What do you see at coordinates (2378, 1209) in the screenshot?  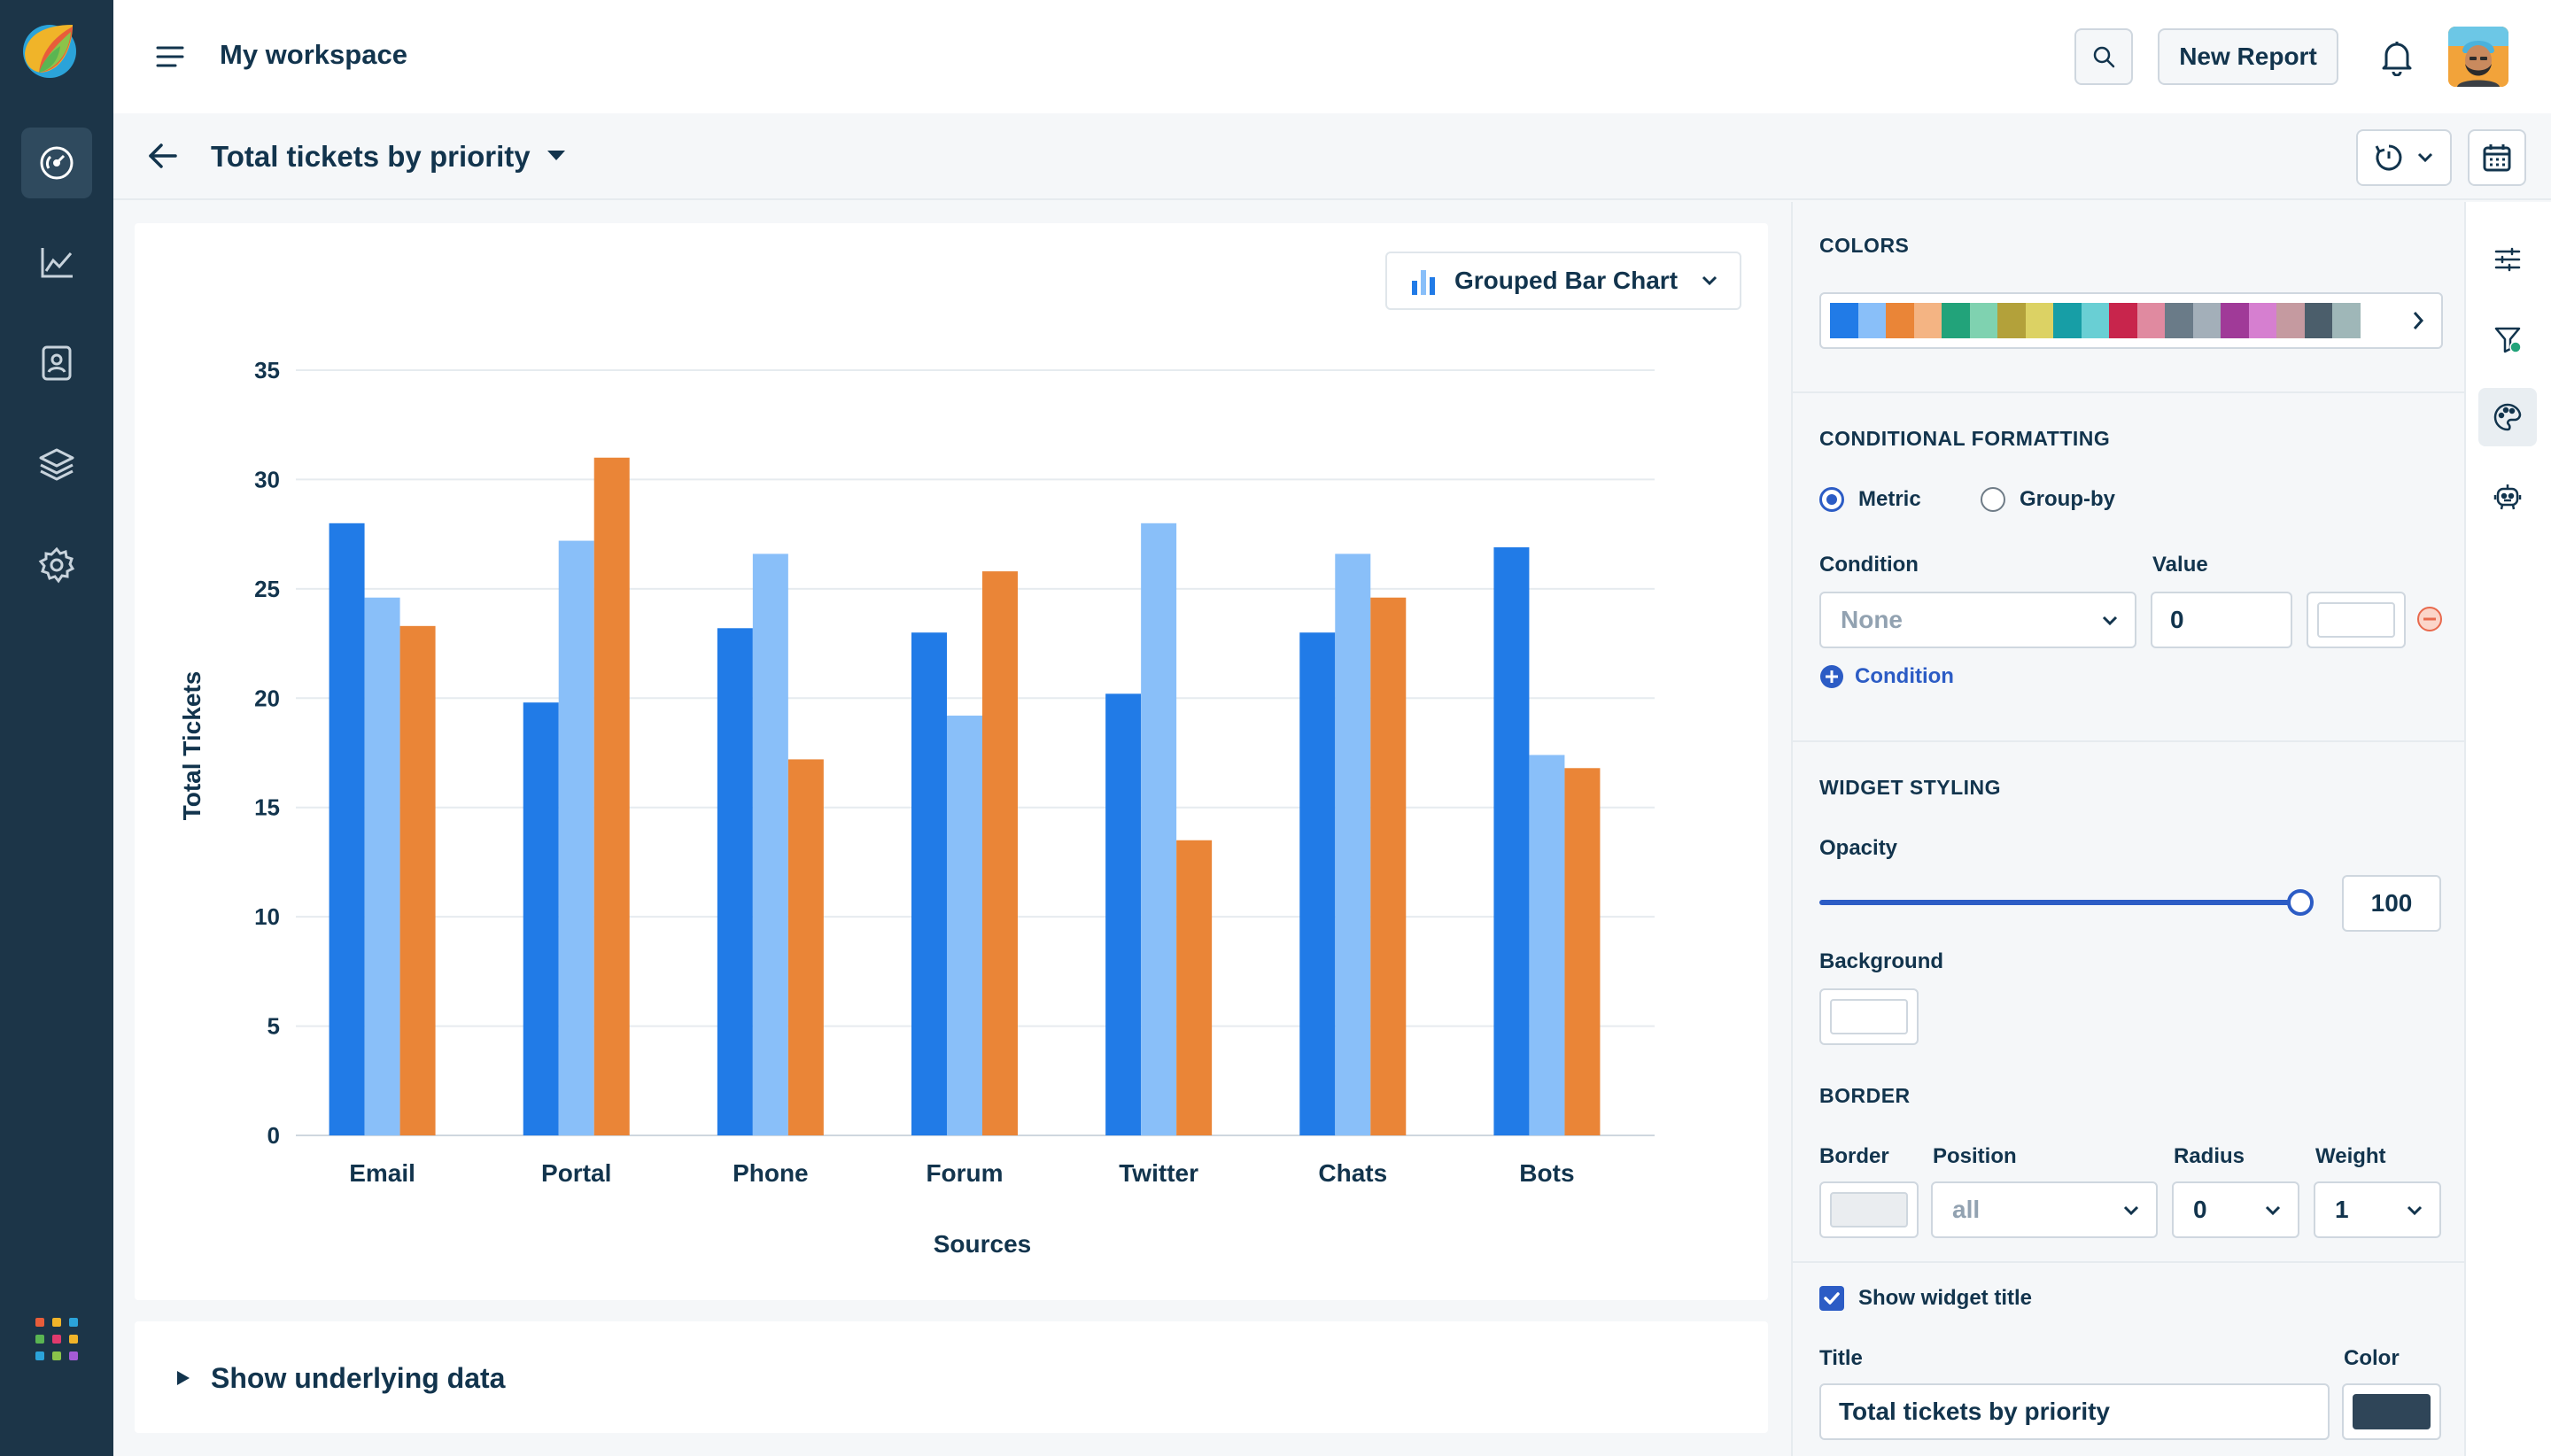 I see `border-weight-select: 1` at bounding box center [2378, 1209].